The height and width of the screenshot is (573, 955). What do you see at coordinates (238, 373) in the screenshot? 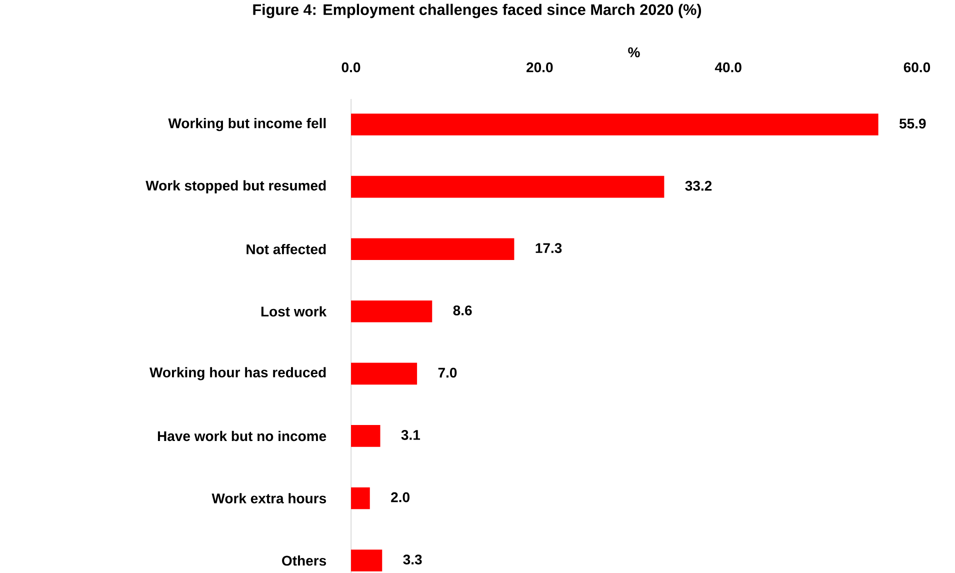
I see `y-tick-label: Working hour has reduced` at bounding box center [238, 373].